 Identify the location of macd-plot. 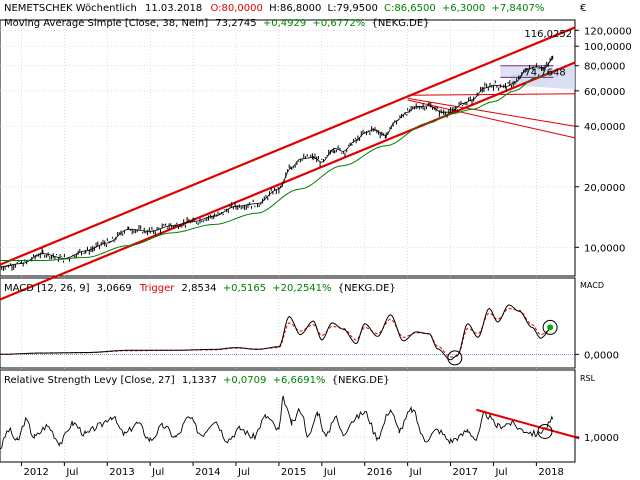
(287, 335).